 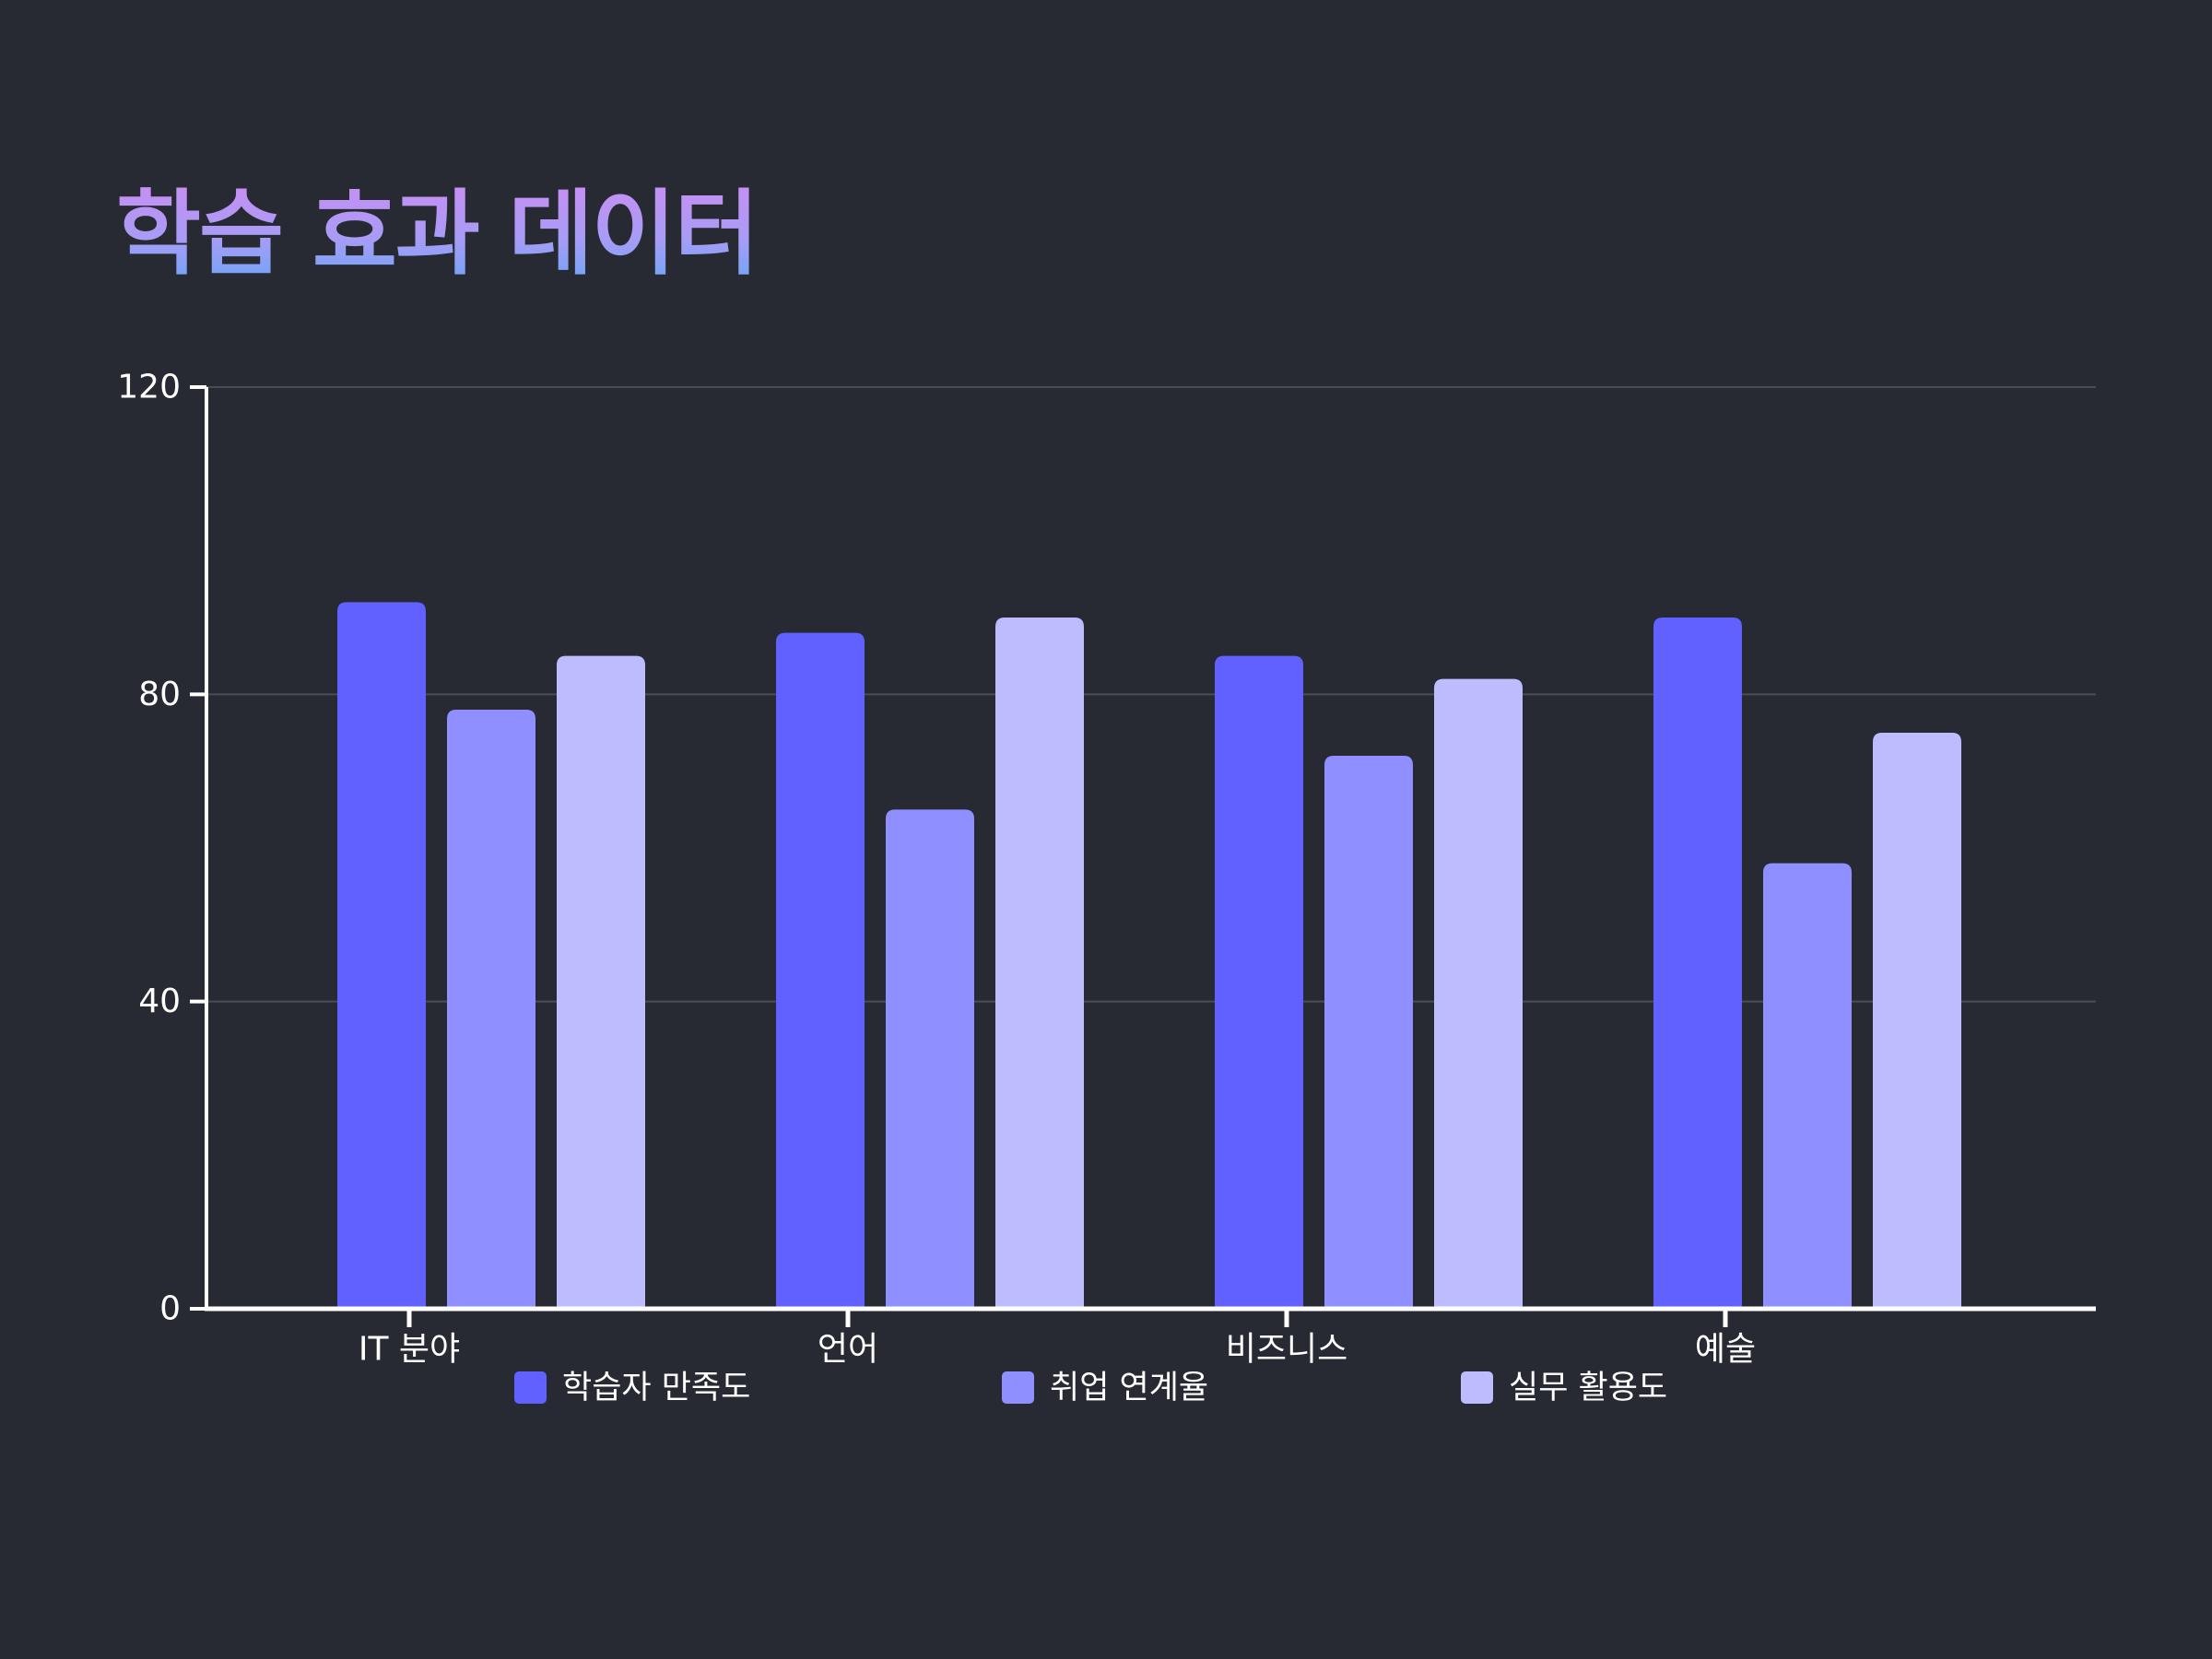 What do you see at coordinates (848, 1350) in the screenshot?
I see `x-tick-label-2: 언어` at bounding box center [848, 1350].